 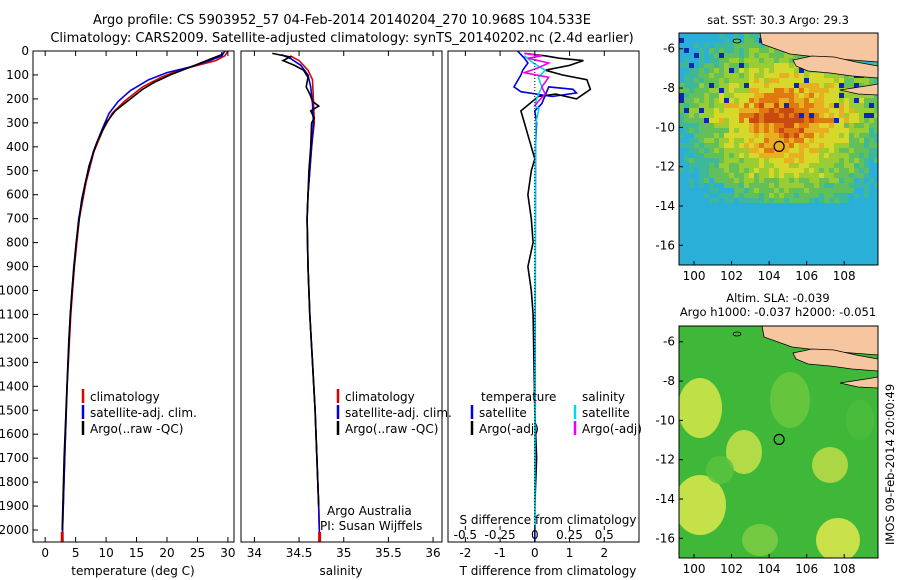 I want to click on y-tick-label: -12, so click(x=665, y=167).